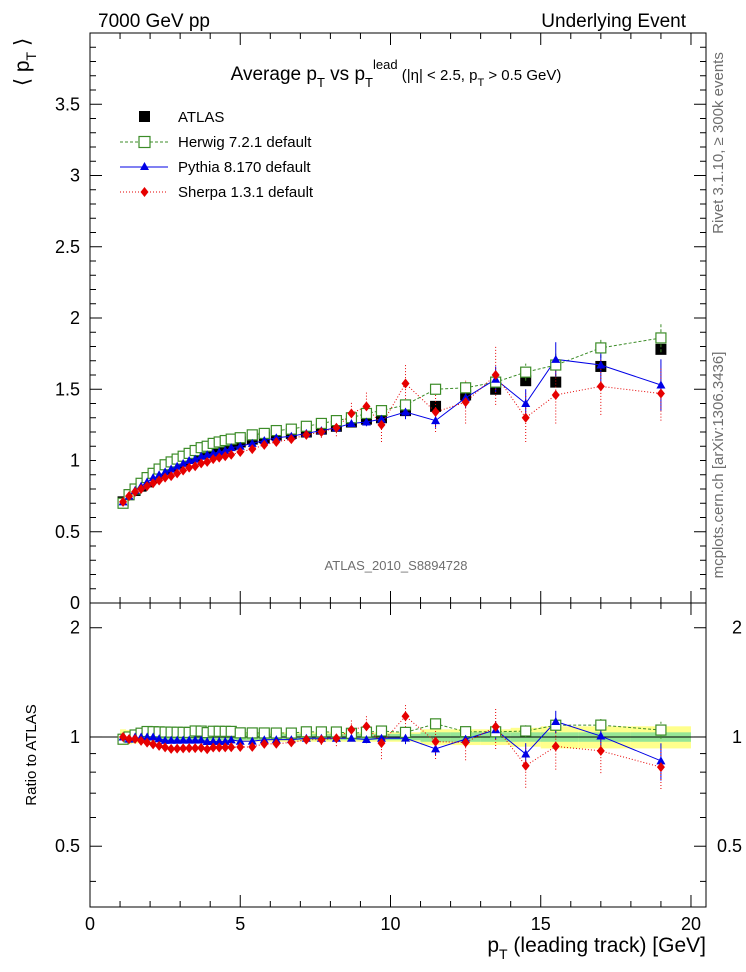 The height and width of the screenshot is (972, 746). What do you see at coordinates (75, 603) in the screenshot?
I see `main-y-tick-label: 0` at bounding box center [75, 603].